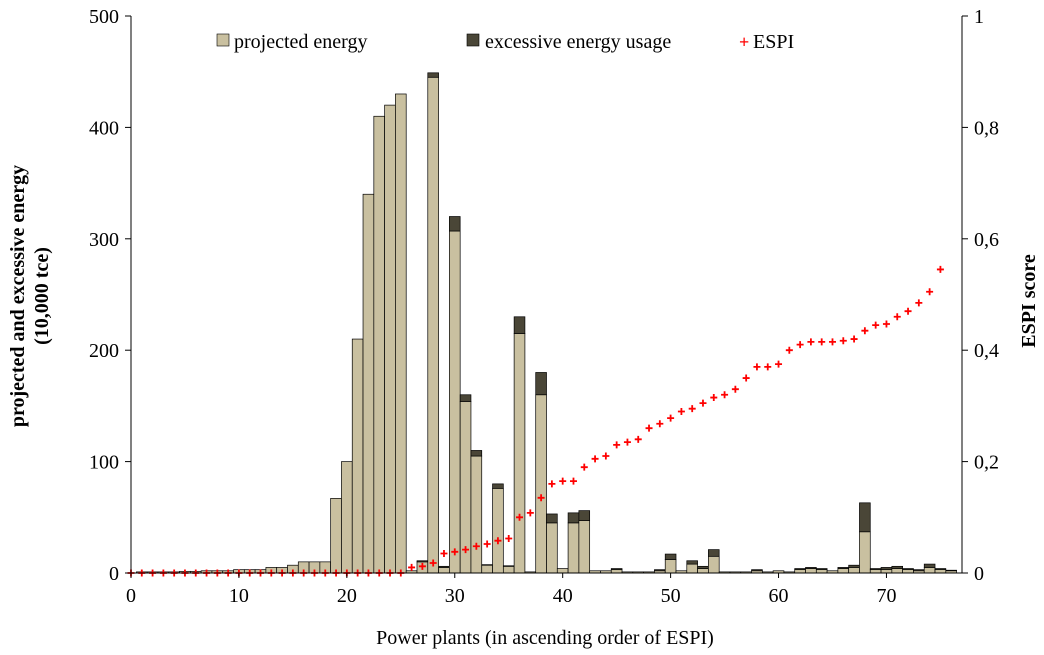  What do you see at coordinates (300, 42) in the screenshot?
I see `legend-label-projected: projected energy` at bounding box center [300, 42].